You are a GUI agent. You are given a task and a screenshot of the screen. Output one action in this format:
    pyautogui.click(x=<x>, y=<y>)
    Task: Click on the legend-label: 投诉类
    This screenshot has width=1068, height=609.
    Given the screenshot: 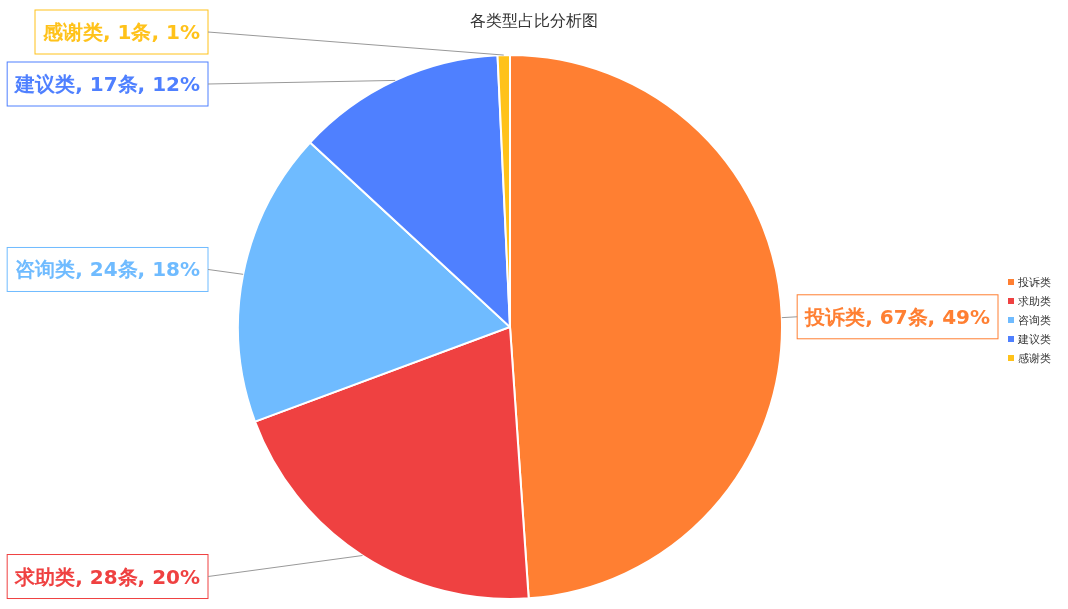 What is the action you would take?
    pyautogui.click(x=1034, y=282)
    